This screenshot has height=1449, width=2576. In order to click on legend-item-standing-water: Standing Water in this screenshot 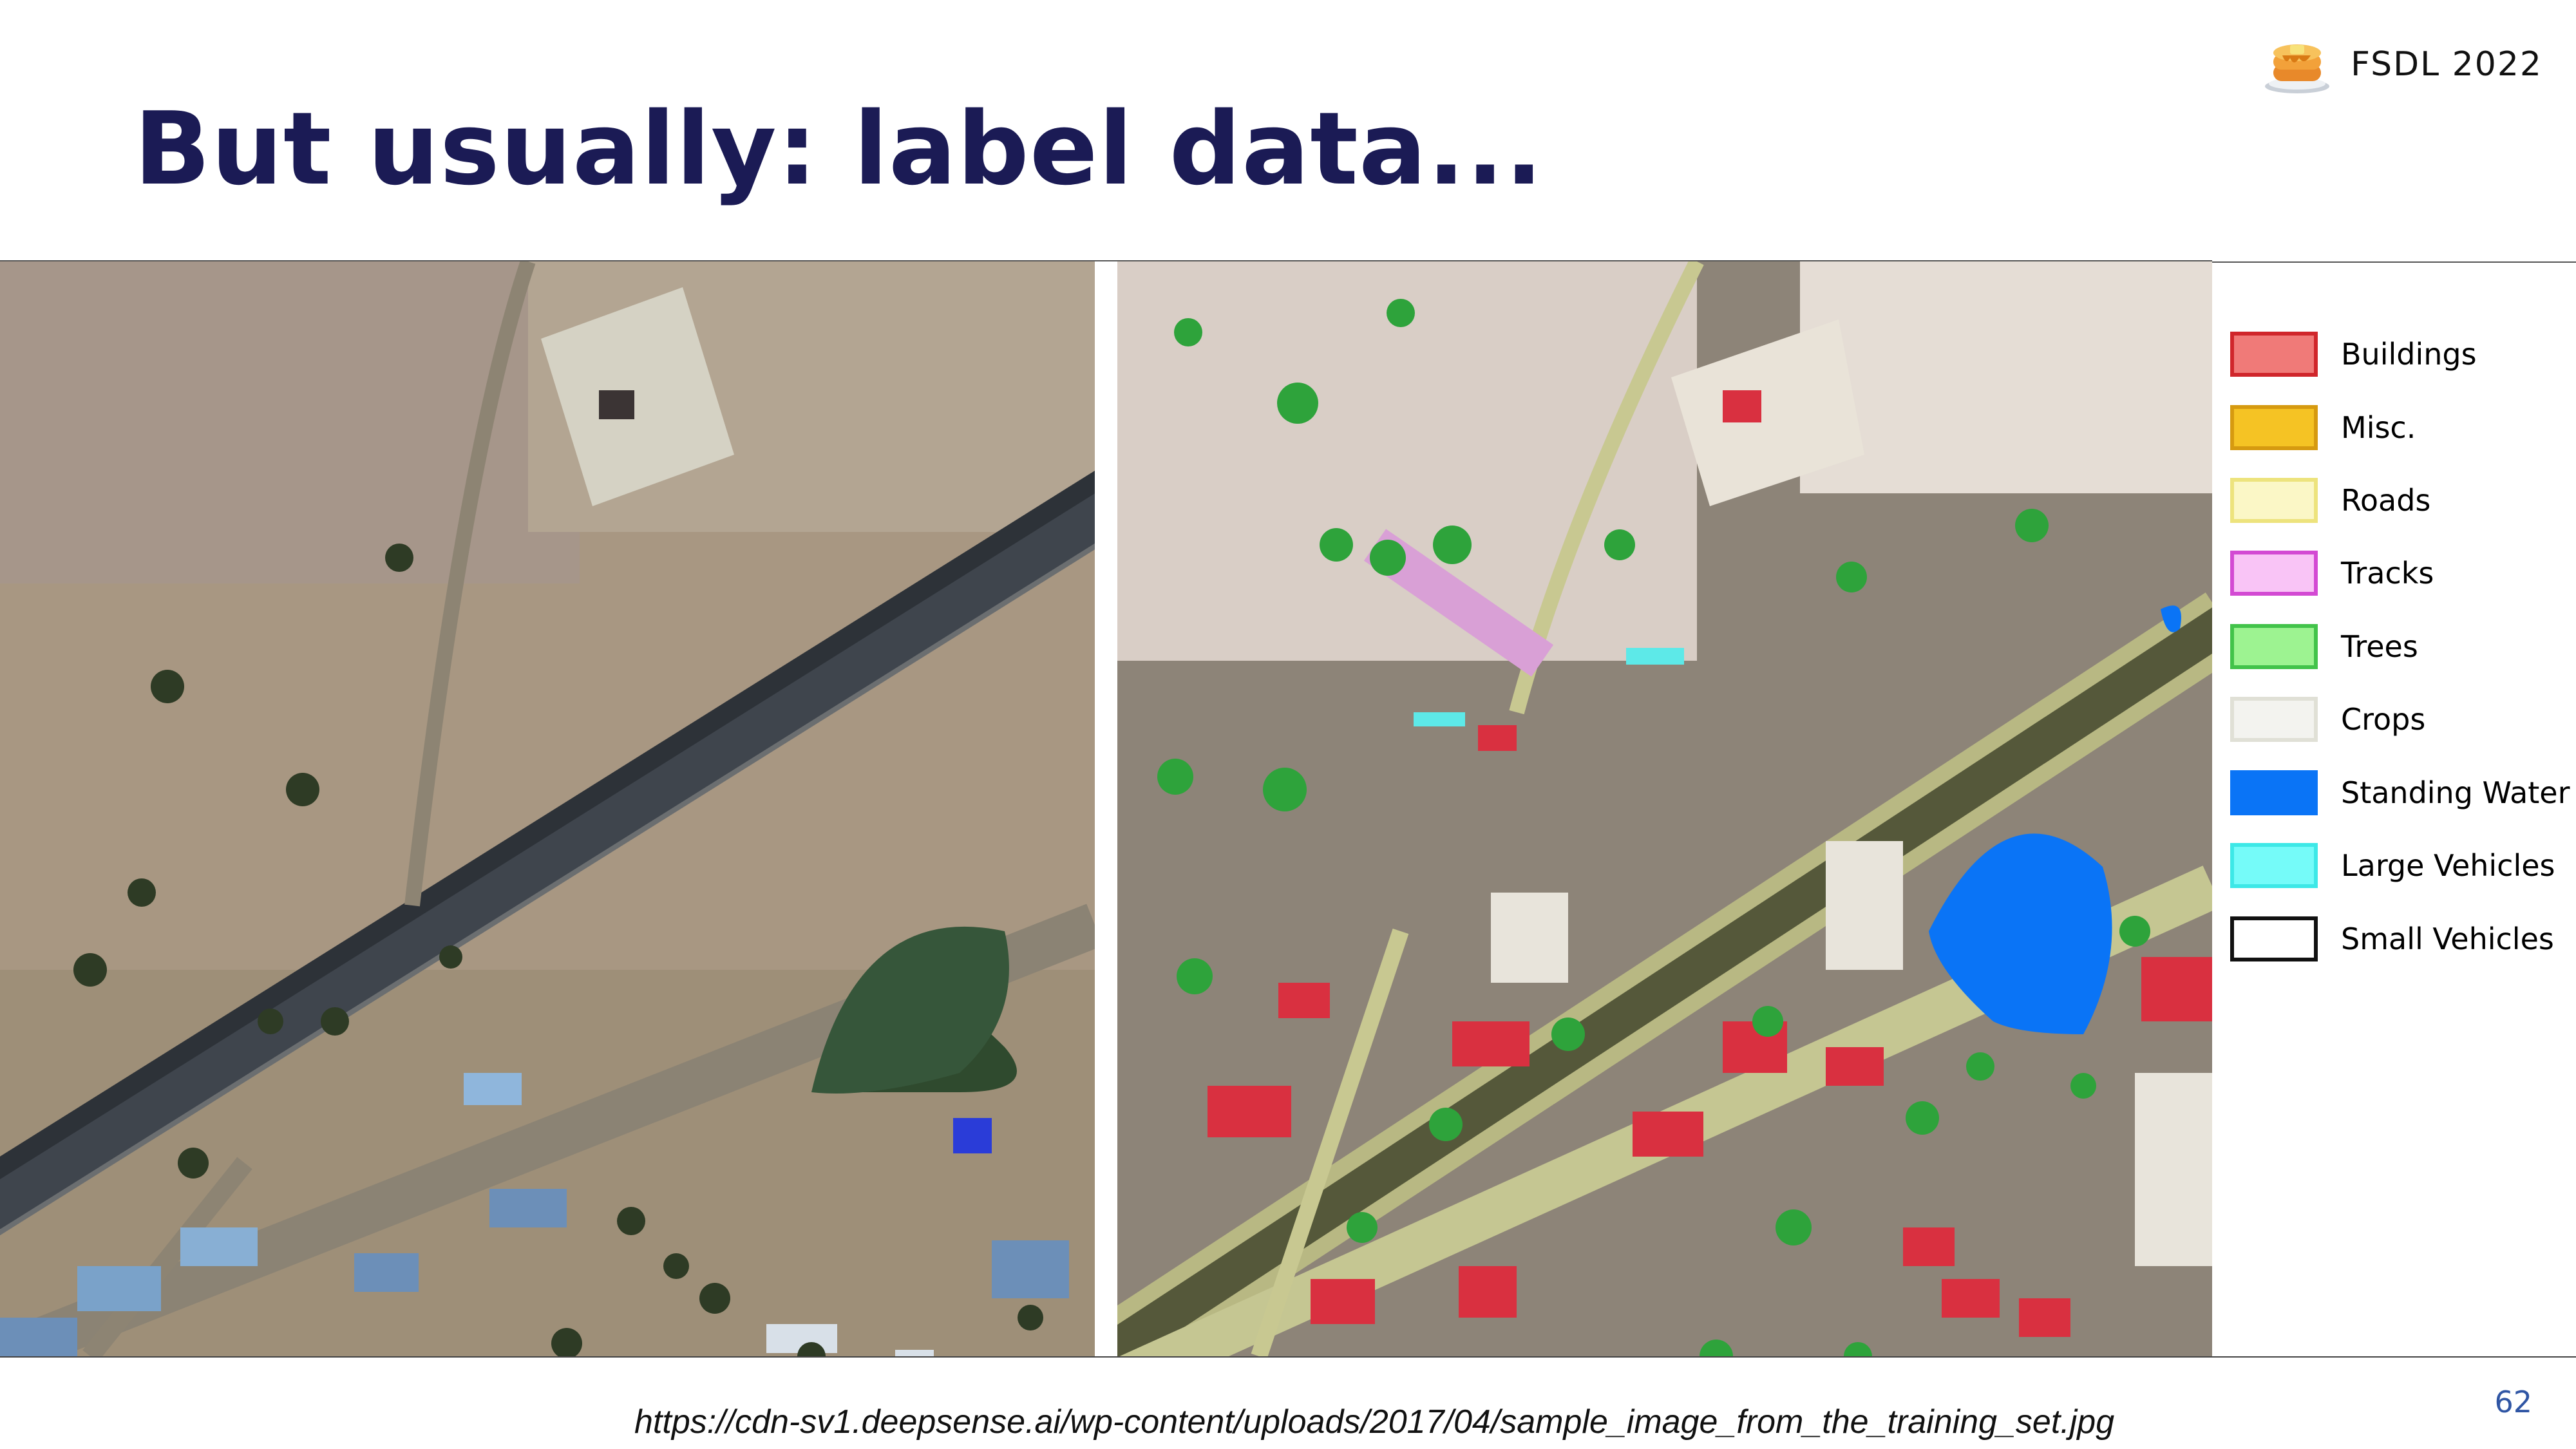, I will do `click(2400, 792)`.